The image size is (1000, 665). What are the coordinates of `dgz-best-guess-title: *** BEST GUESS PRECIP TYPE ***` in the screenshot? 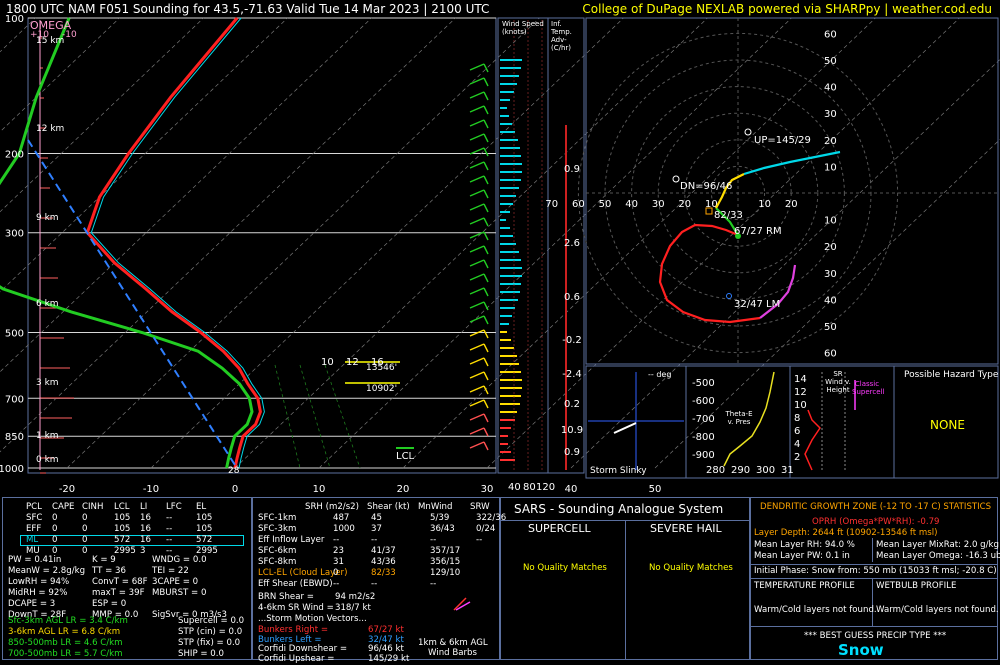 It's located at (875, 636).